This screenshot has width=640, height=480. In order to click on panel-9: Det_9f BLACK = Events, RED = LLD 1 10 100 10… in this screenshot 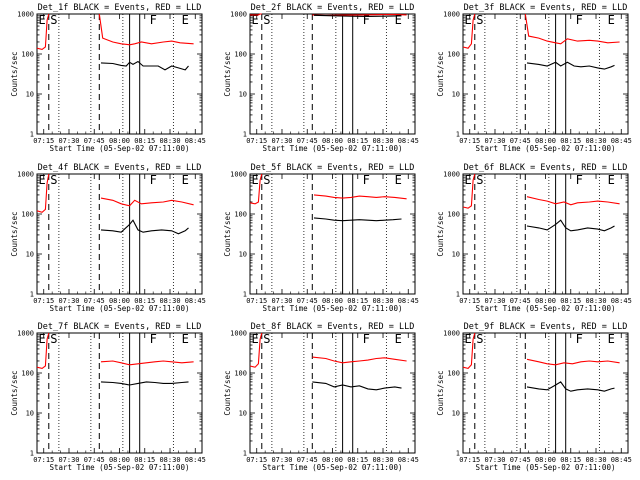, I will do `click(534, 397)`.